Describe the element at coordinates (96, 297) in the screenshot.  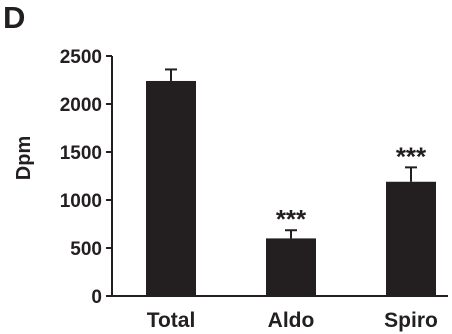
I see `y-tick-label: 0` at that location.